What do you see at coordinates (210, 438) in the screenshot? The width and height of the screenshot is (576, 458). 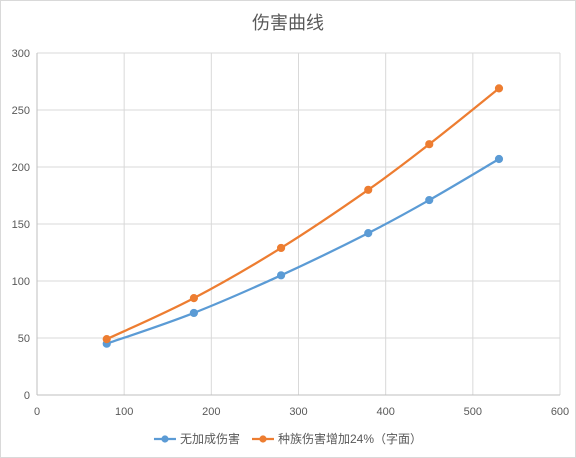 I see `legend-label: 无加成伤害` at bounding box center [210, 438].